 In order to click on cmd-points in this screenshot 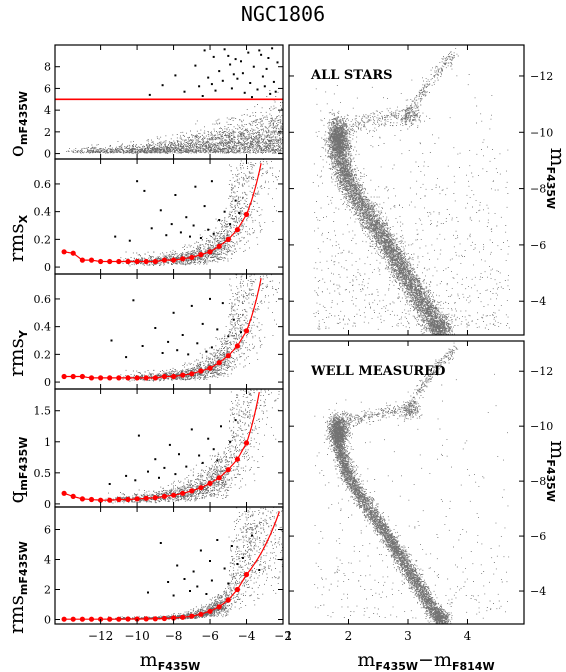, I will do `click(412, 483)`.